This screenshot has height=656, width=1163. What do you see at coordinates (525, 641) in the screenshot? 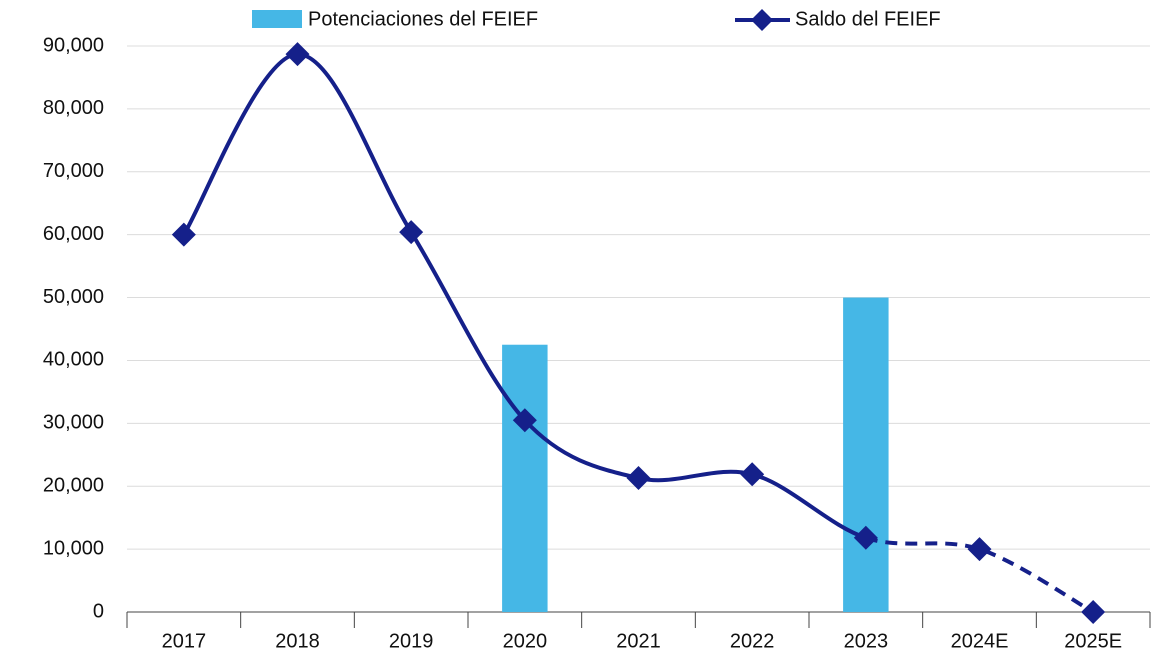
I see `x-tick-label: 2020` at bounding box center [525, 641].